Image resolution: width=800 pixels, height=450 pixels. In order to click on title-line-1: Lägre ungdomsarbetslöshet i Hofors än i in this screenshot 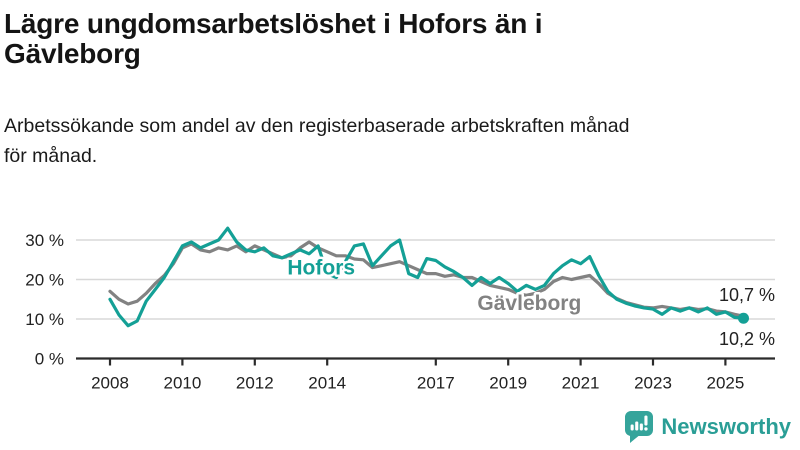, I will do `click(273, 23)`.